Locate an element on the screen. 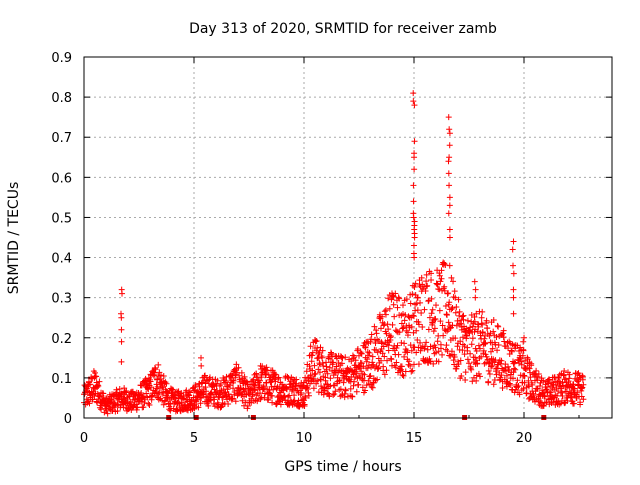  y-tick-label: 0 is located at coordinates (68, 419).